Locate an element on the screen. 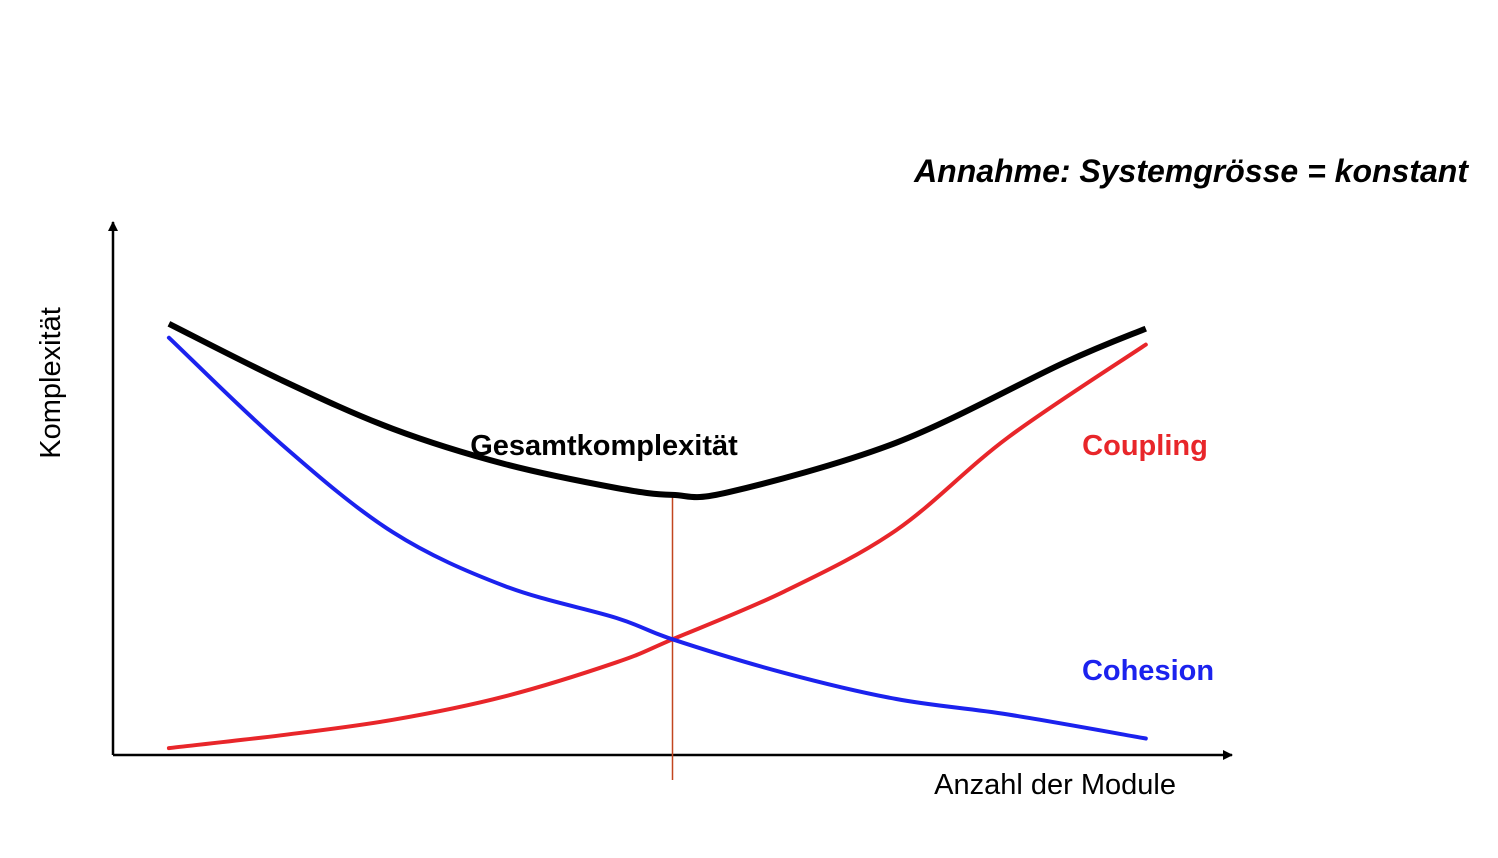  x-axis-label: Anzahl der Module is located at coordinates (1055, 785).